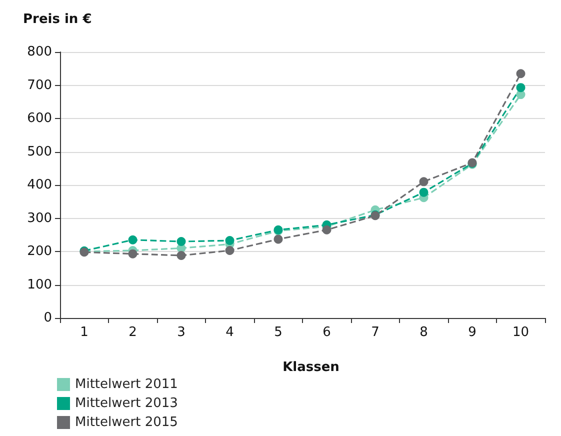 The width and height of the screenshot is (561, 436). Describe the element at coordinates (230, 332) in the screenshot. I see `x-tick-label: 4` at that location.